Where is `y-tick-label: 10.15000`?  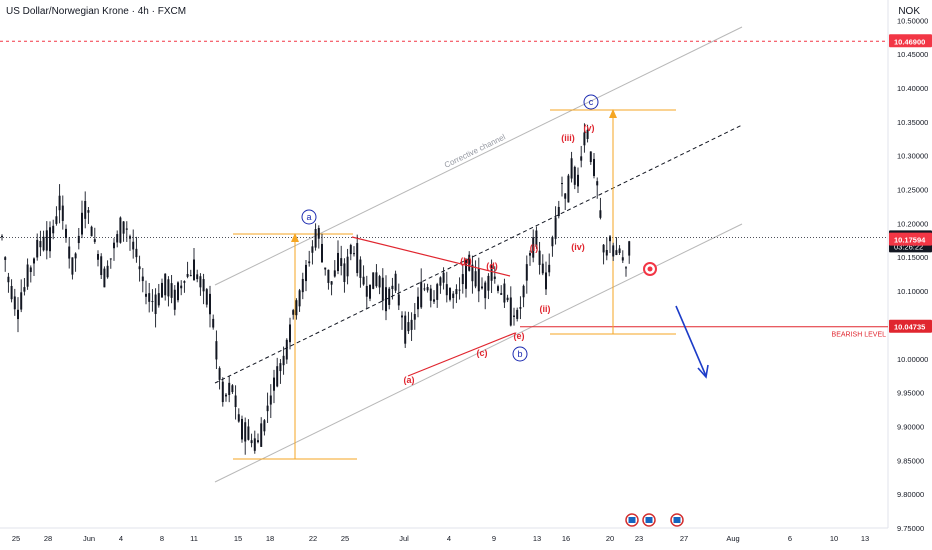
y-tick-label: 10.15000 is located at coordinates (912, 257).